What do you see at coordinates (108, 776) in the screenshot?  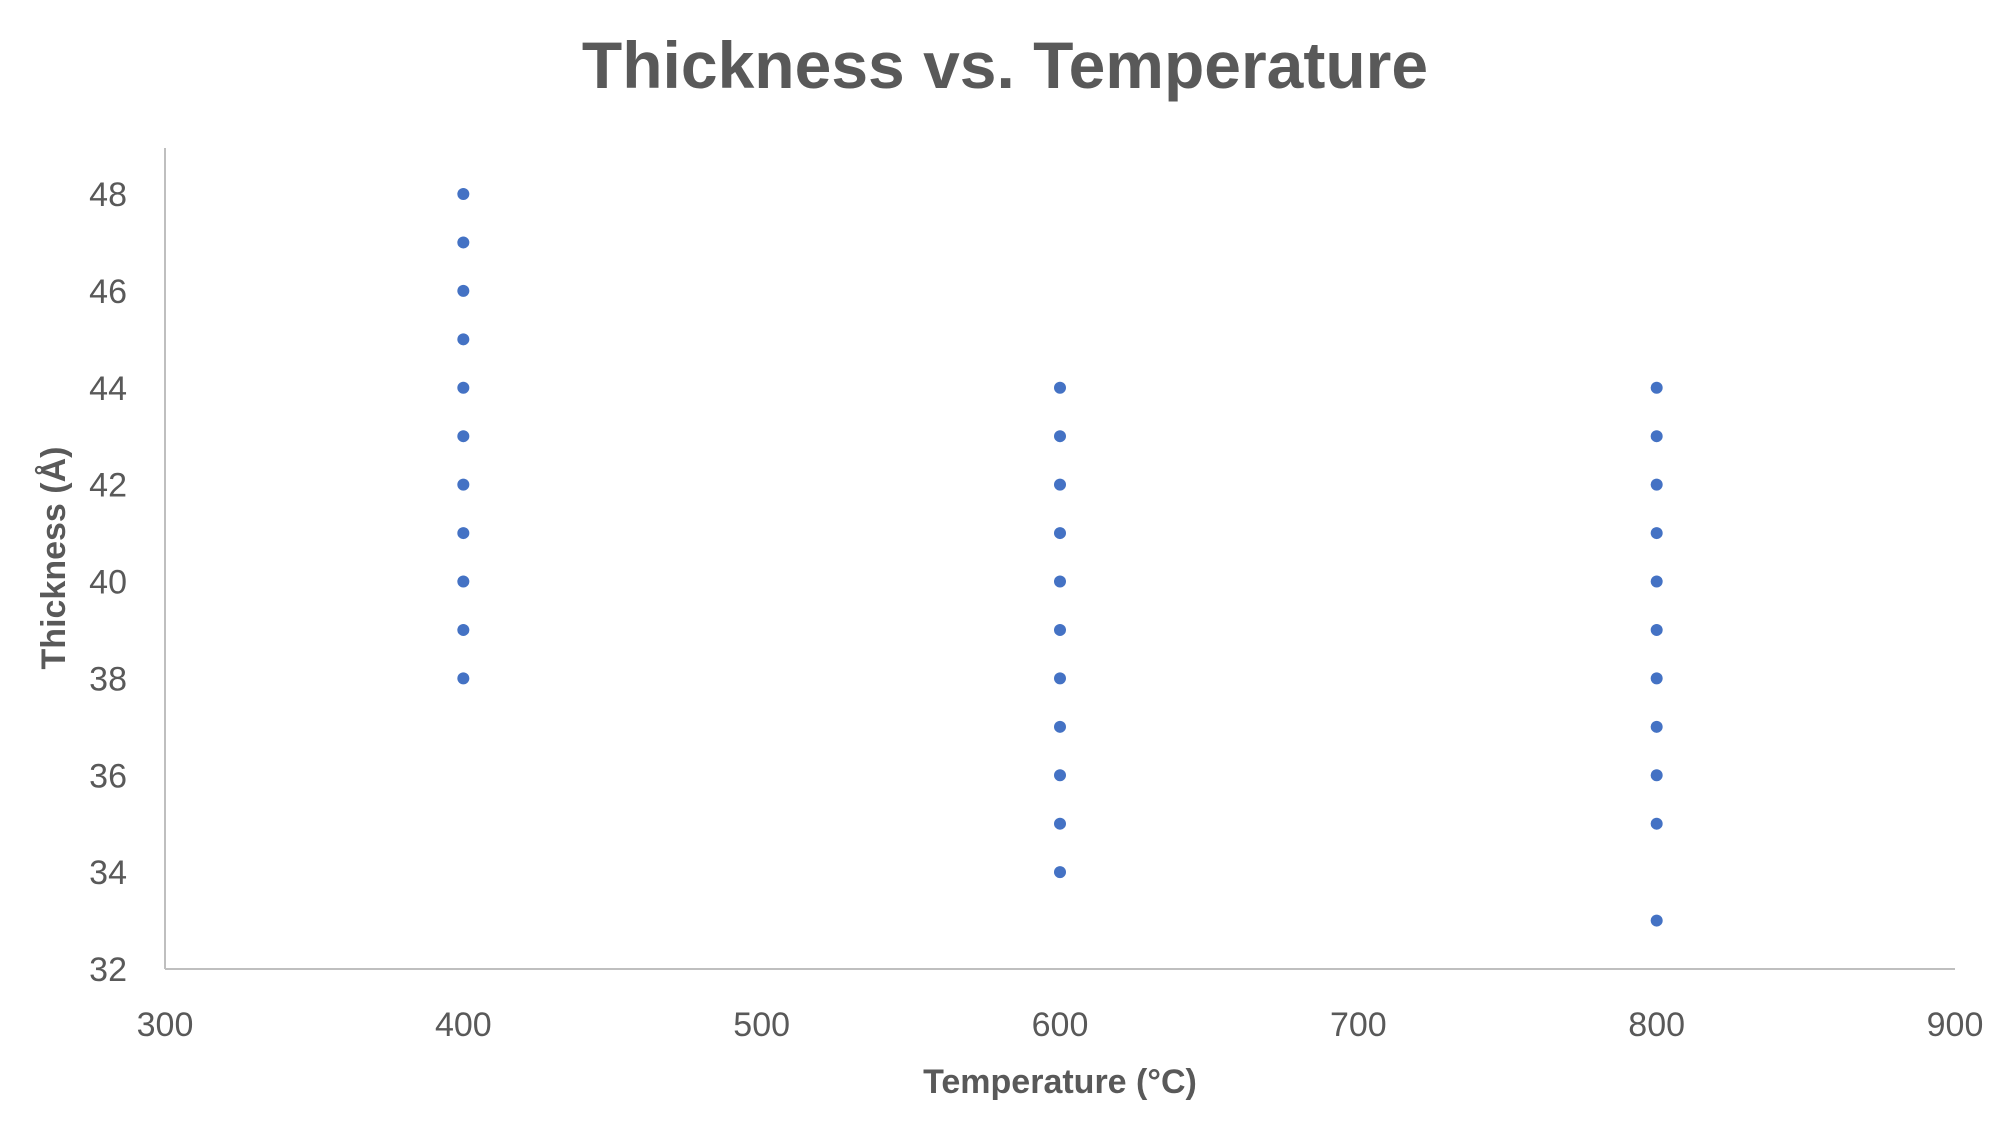 I see `y-tick-label: 36` at bounding box center [108, 776].